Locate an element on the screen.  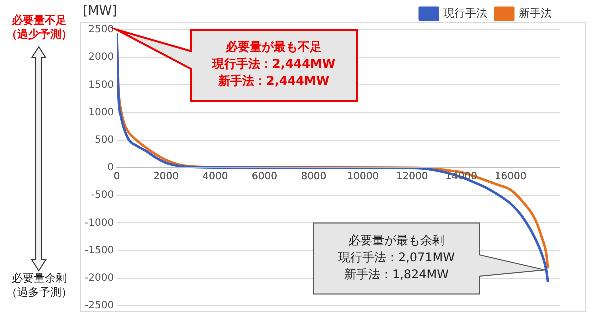
x-tick-label: 12000 is located at coordinates (412, 177).